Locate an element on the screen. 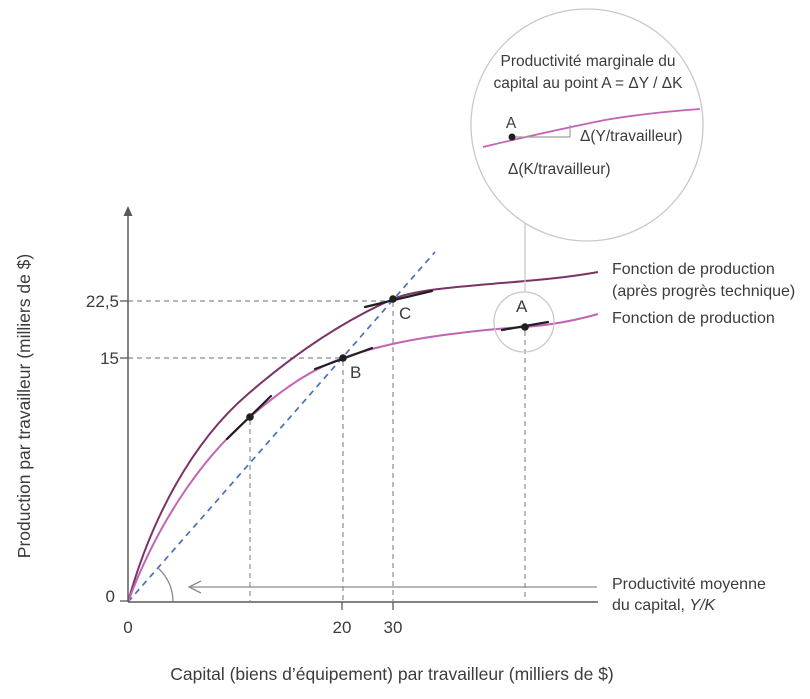 This screenshot has height=699, width=810. tangent-at-c is located at coordinates (398, 299).